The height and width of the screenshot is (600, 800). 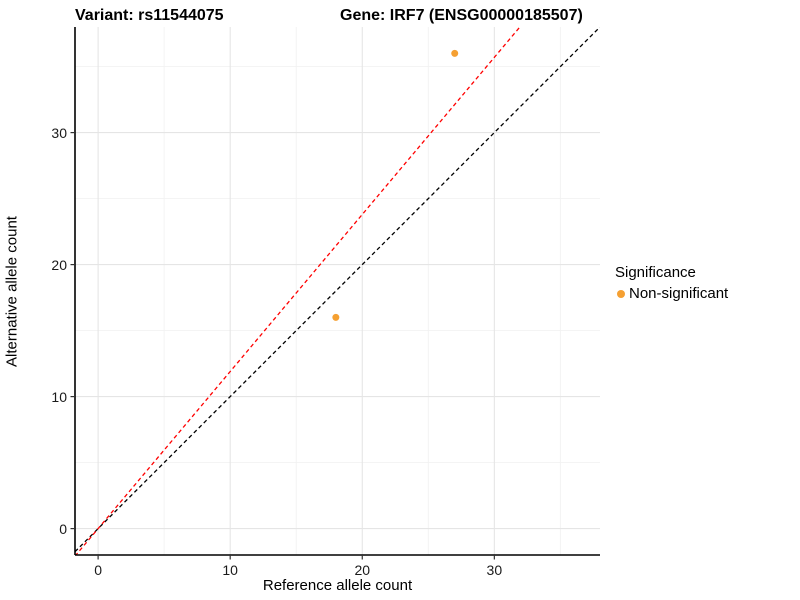 I want to click on variant-title: Variant: rs11544075, so click(x=149, y=15).